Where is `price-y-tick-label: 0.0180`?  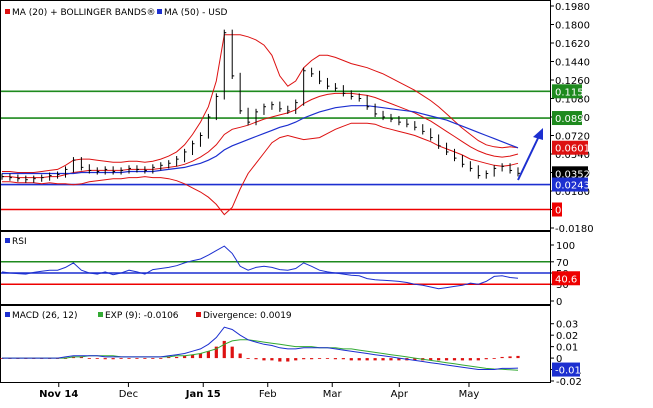
price-y-tick-label: 0.0180 is located at coordinates (572, 192).